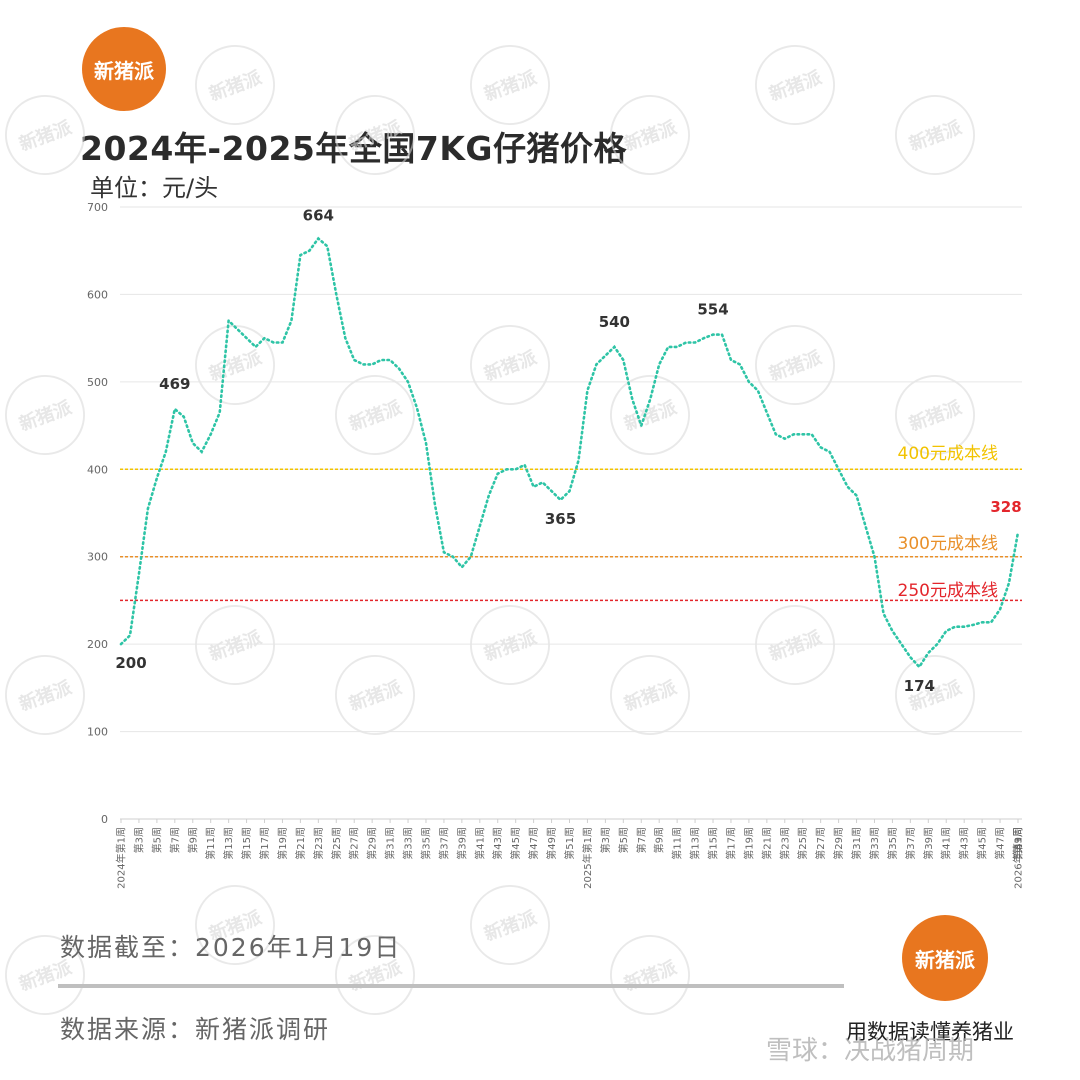 The width and height of the screenshot is (1080, 1080). I want to click on x-tick-label: 2025年第1周, so click(587, 858).